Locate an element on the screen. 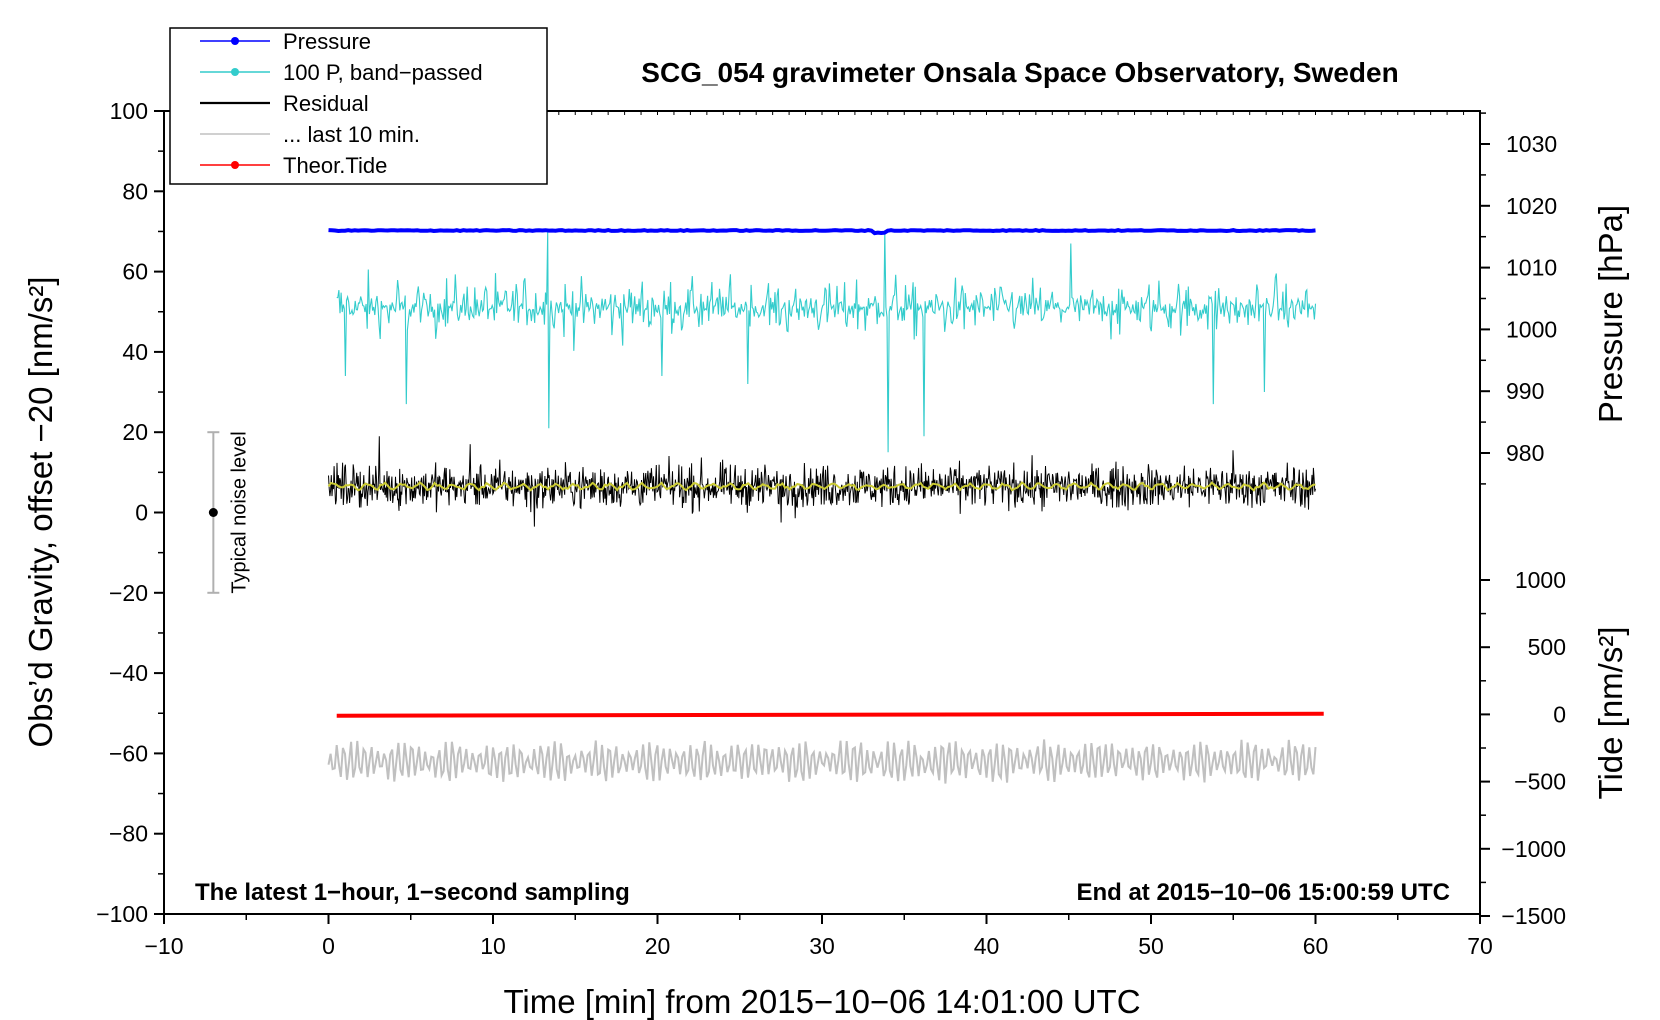 The image size is (1660, 1020). x-tick-label: −10 is located at coordinates (163, 946).